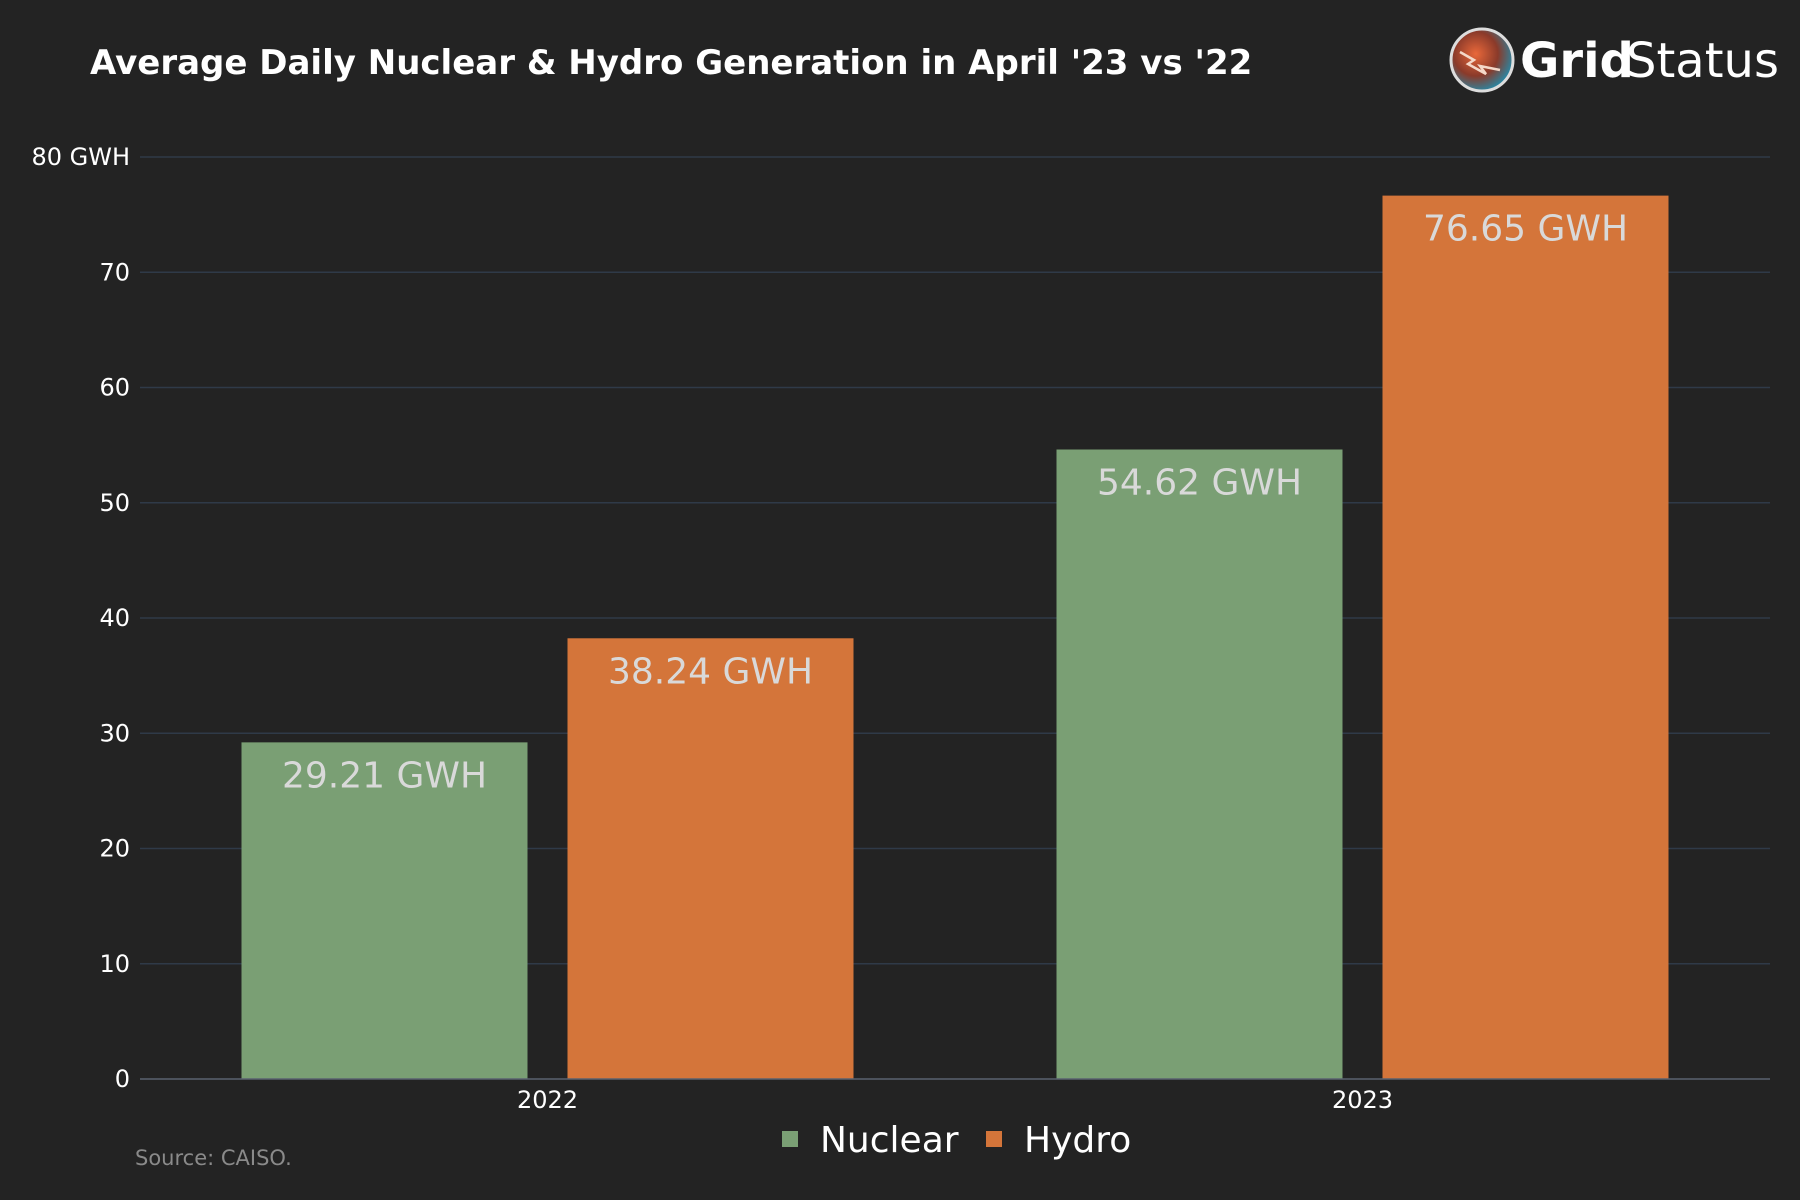 The image size is (1800, 1200). I want to click on globe-icon, so click(1482, 60).